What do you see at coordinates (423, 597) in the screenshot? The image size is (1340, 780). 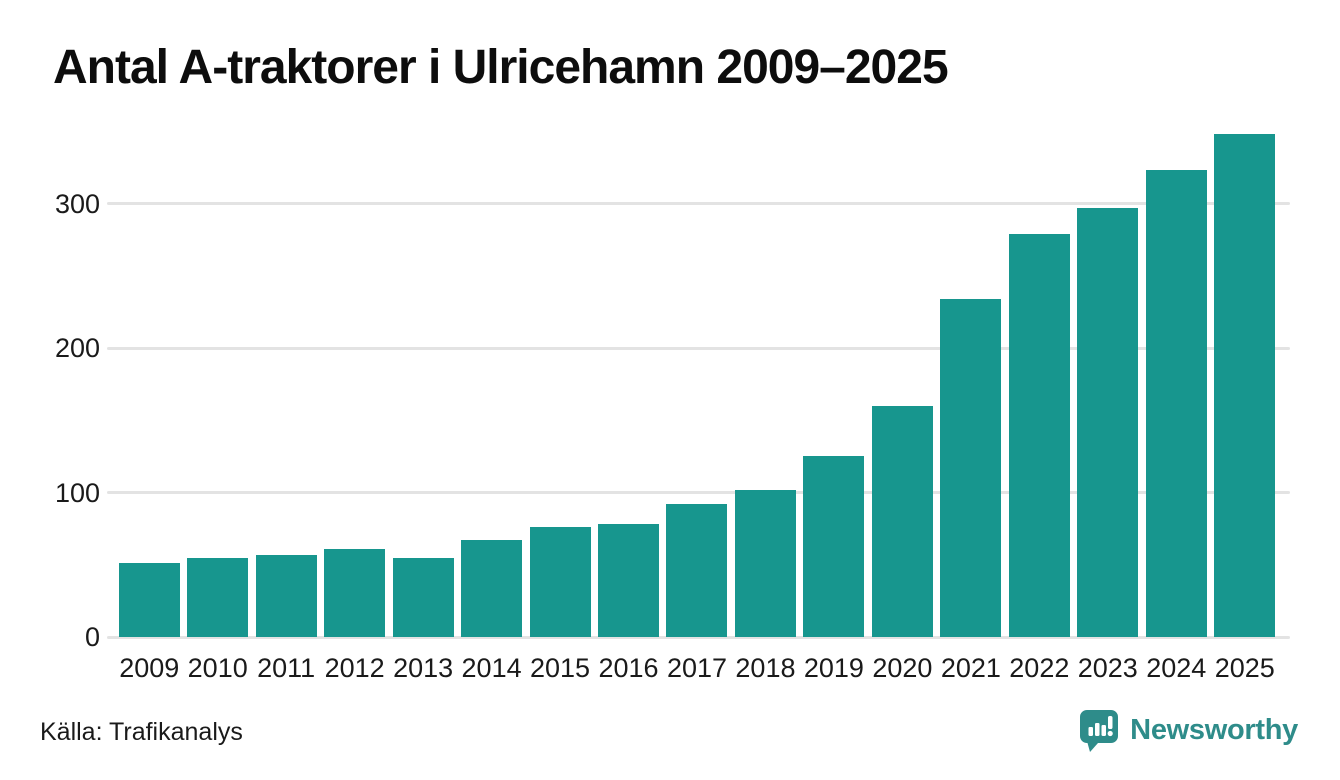 I see `bar-2013` at bounding box center [423, 597].